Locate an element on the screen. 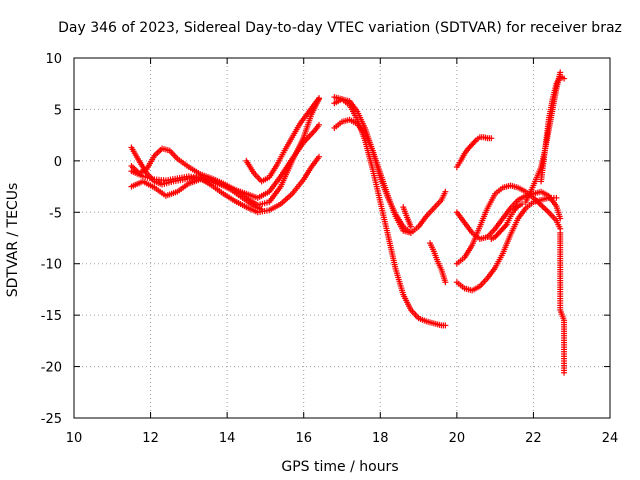 The image size is (640, 480). series-arc-r is located at coordinates (562, 302).